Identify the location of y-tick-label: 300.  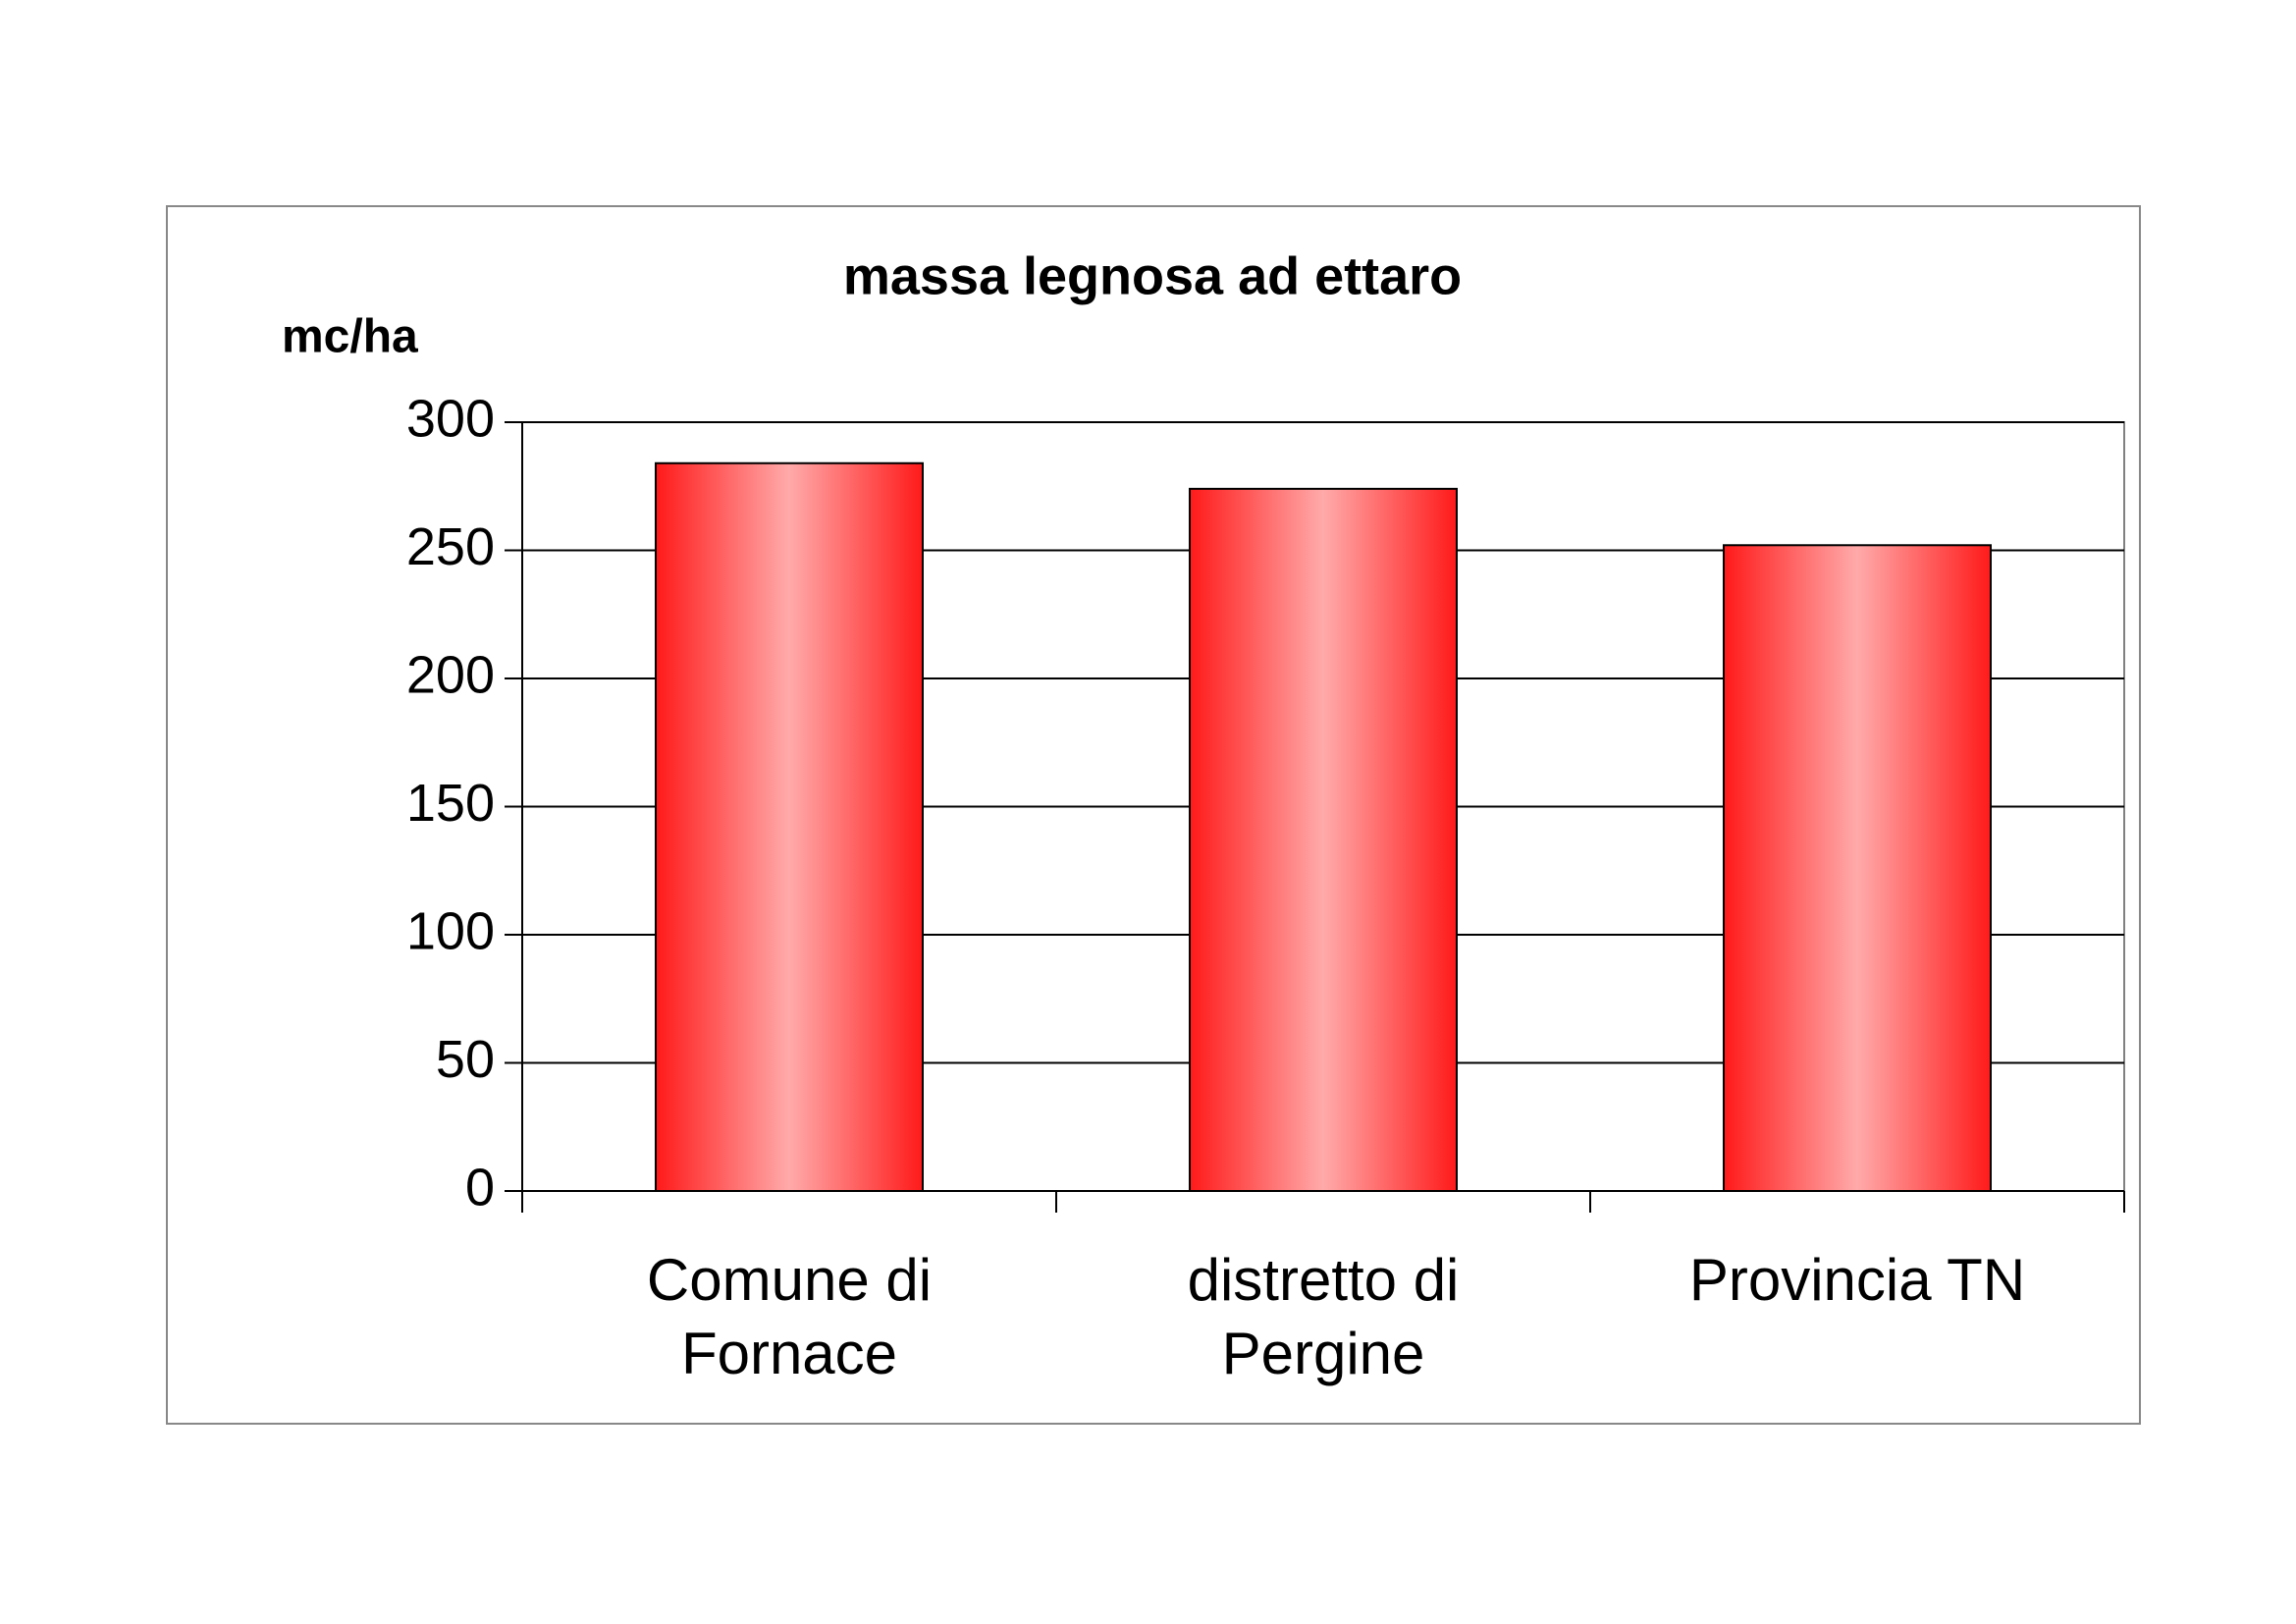
(450, 418).